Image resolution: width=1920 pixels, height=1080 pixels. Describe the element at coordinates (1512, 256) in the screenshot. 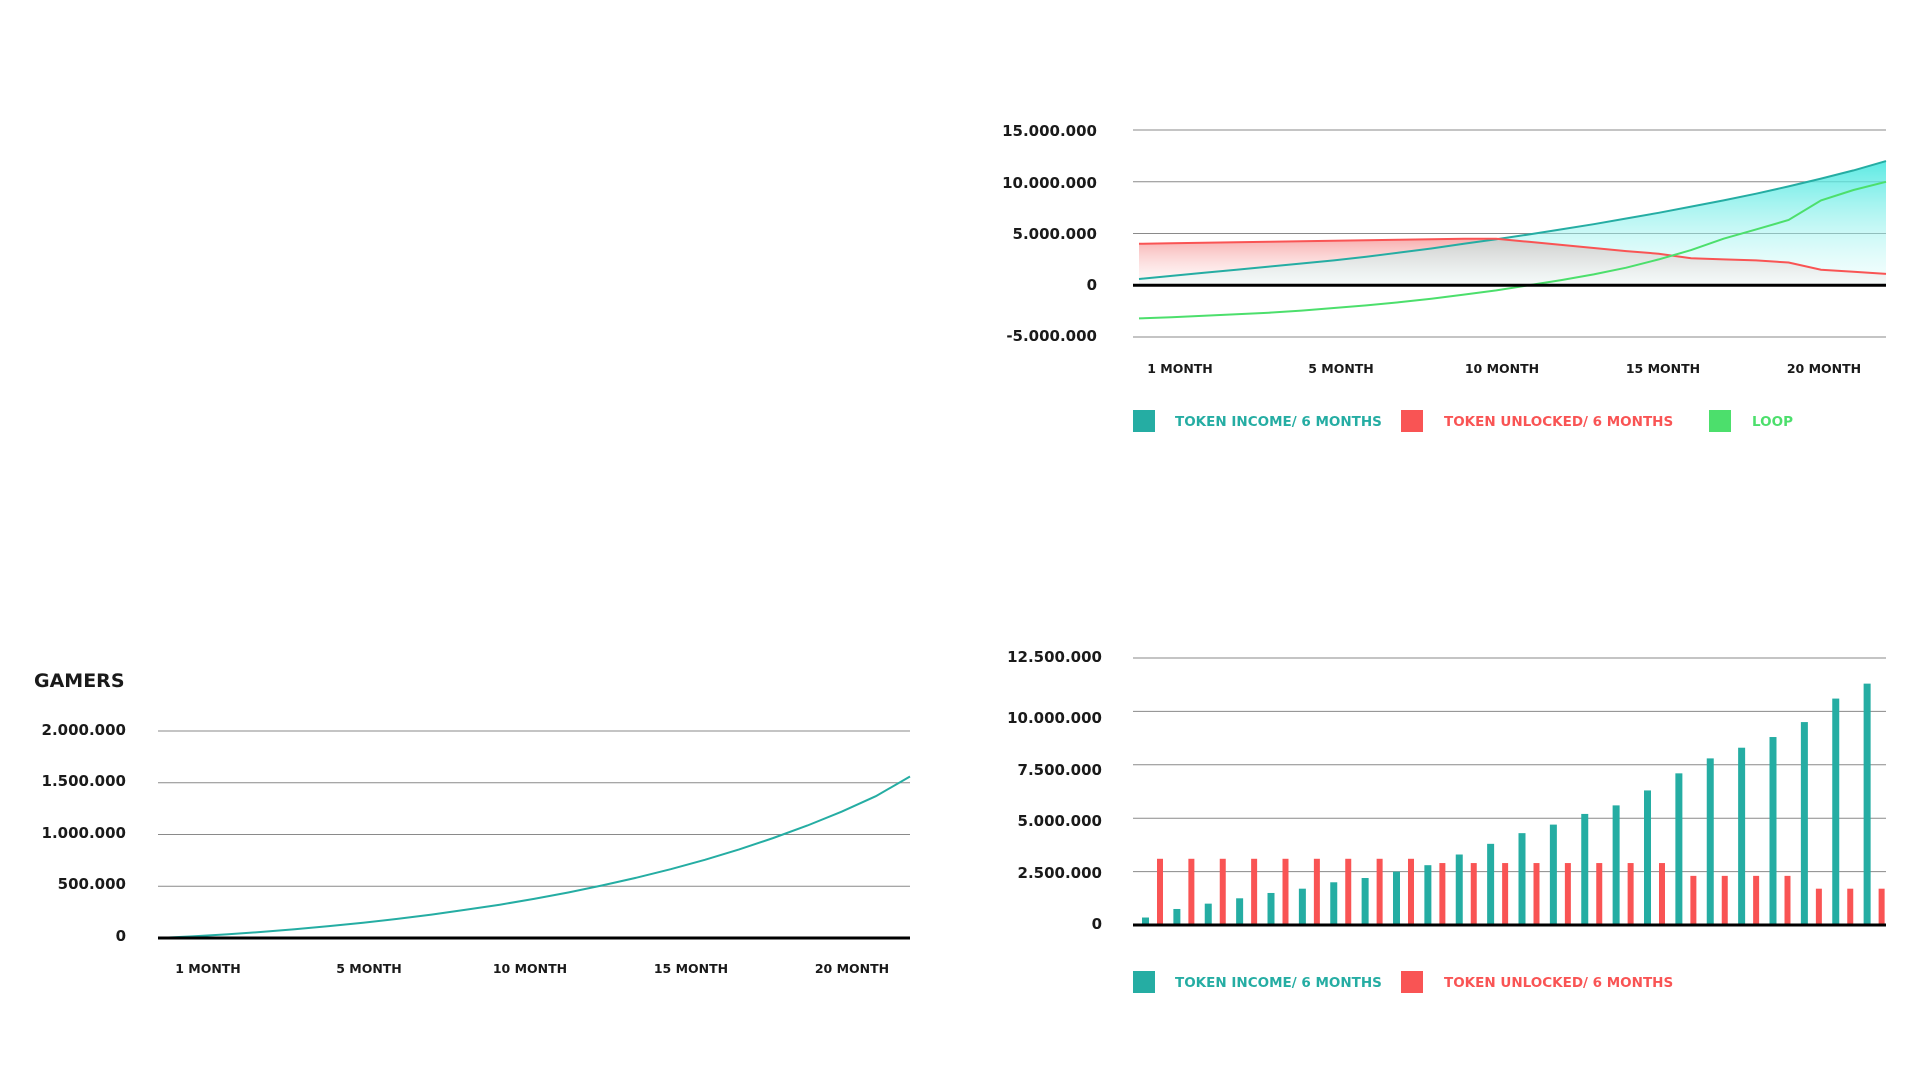

I see `token-unlocked-line` at that location.